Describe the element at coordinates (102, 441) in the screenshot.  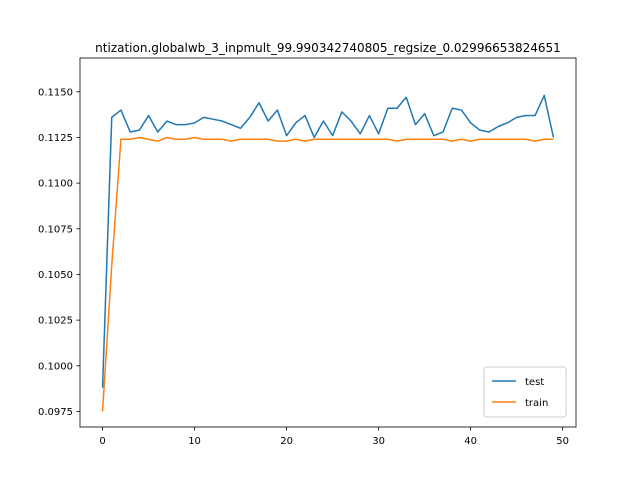
I see `x-tick-label: 0` at that location.